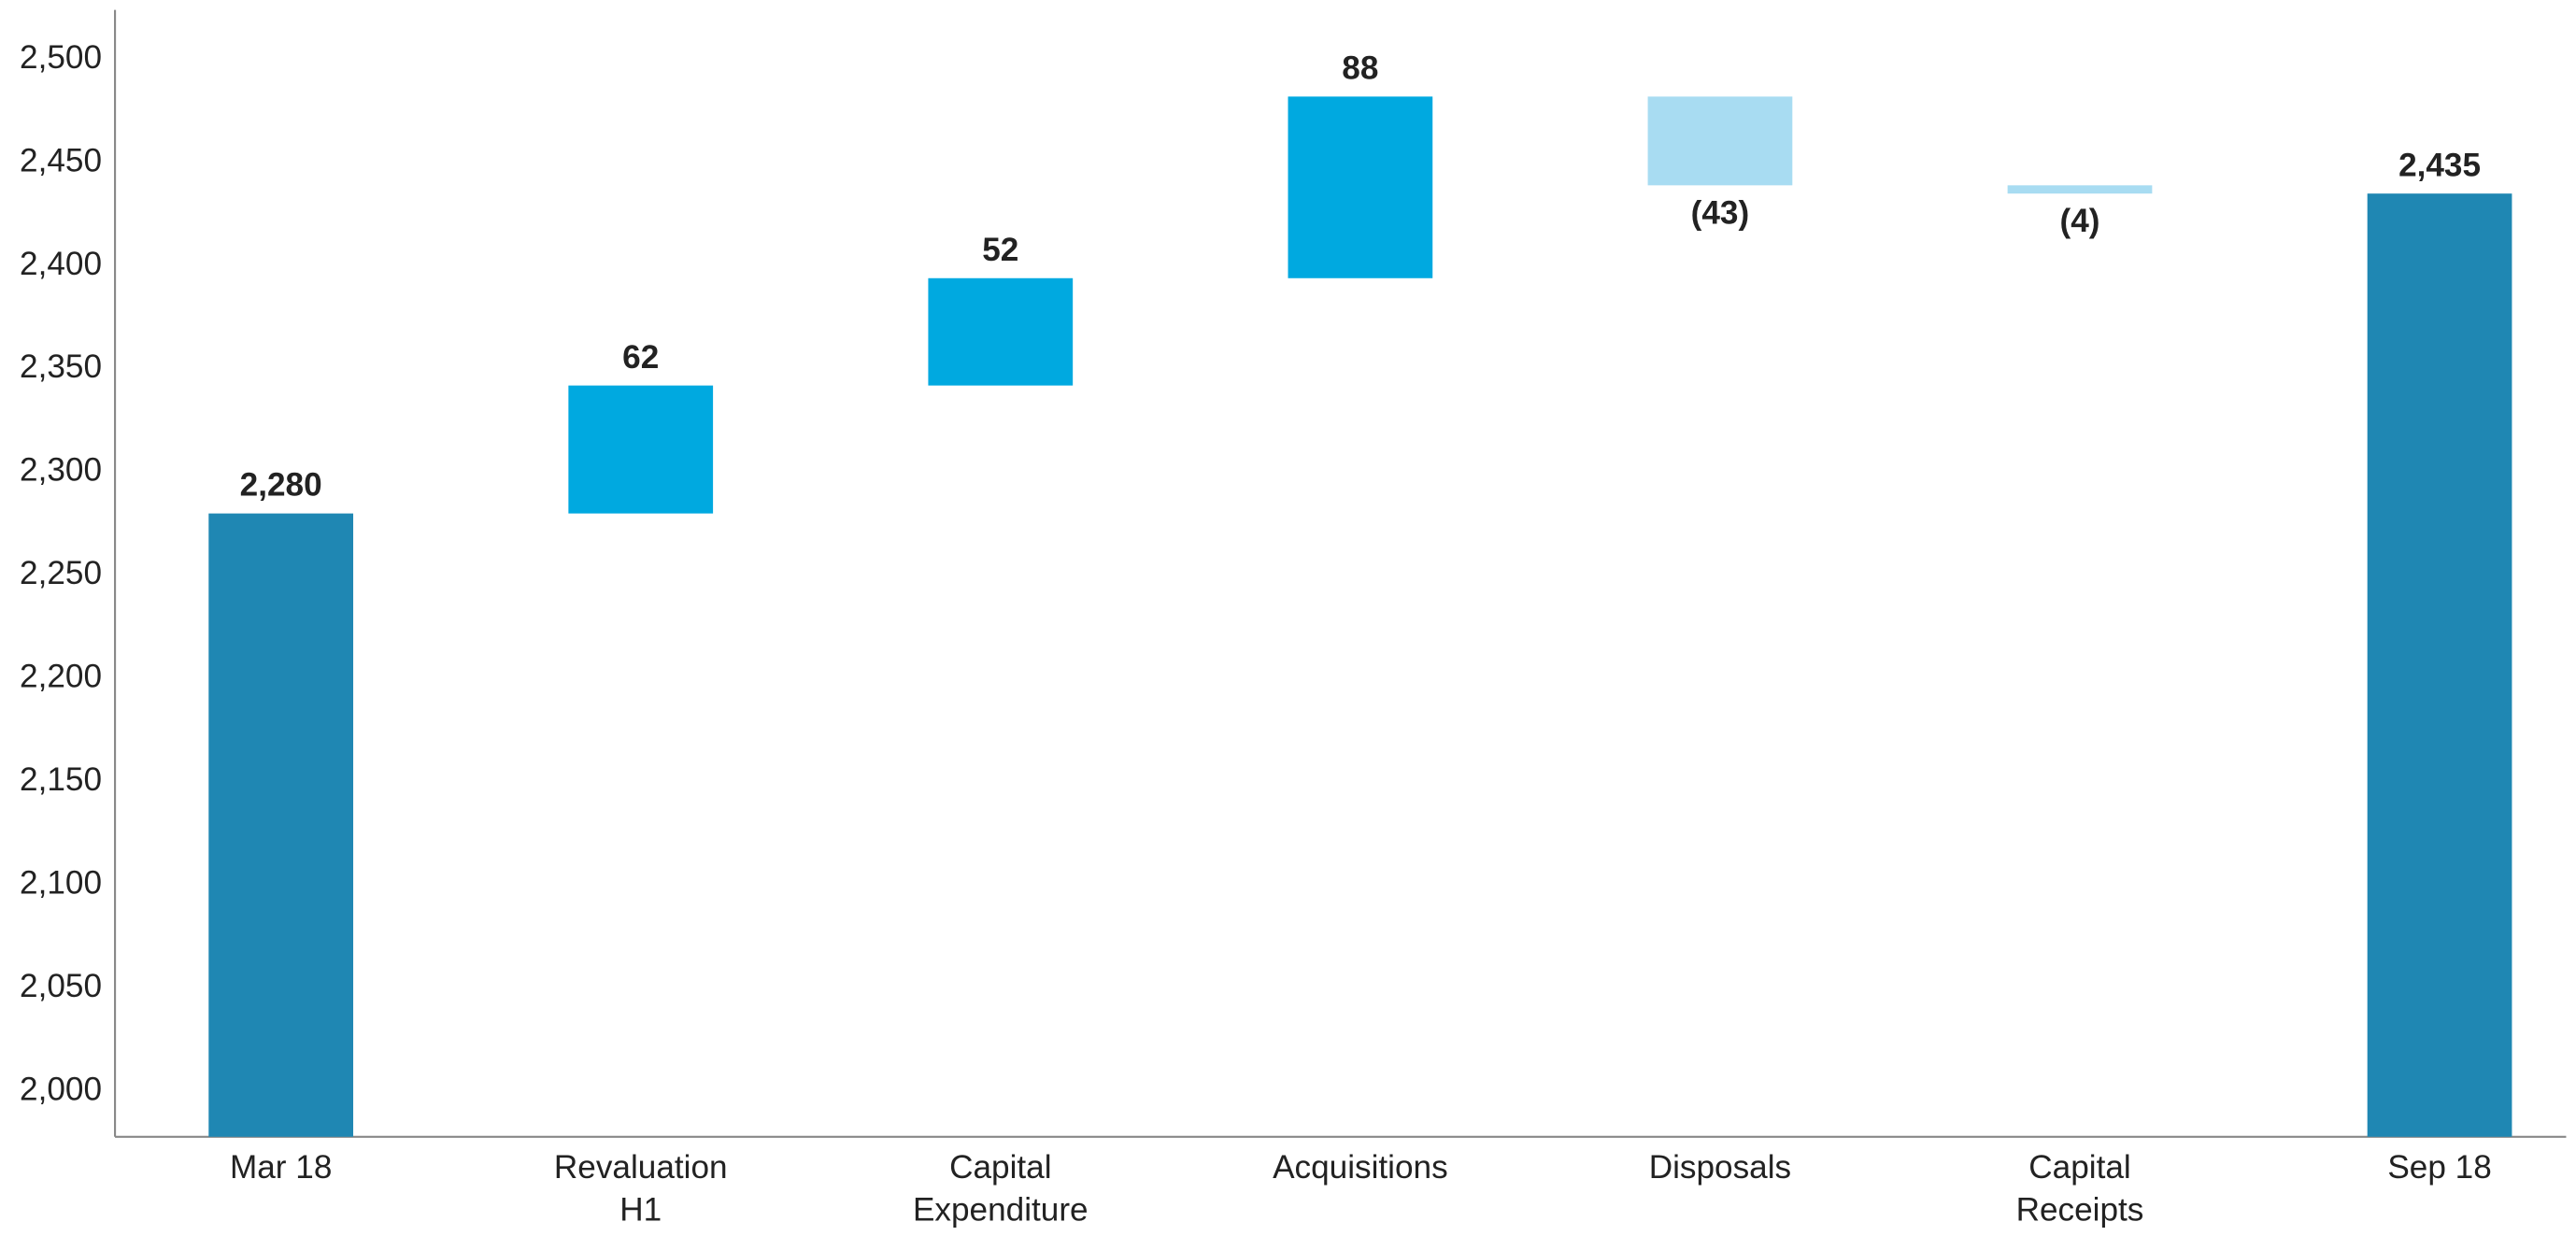  What do you see at coordinates (1360, 68) in the screenshot?
I see `value-label: 88` at bounding box center [1360, 68].